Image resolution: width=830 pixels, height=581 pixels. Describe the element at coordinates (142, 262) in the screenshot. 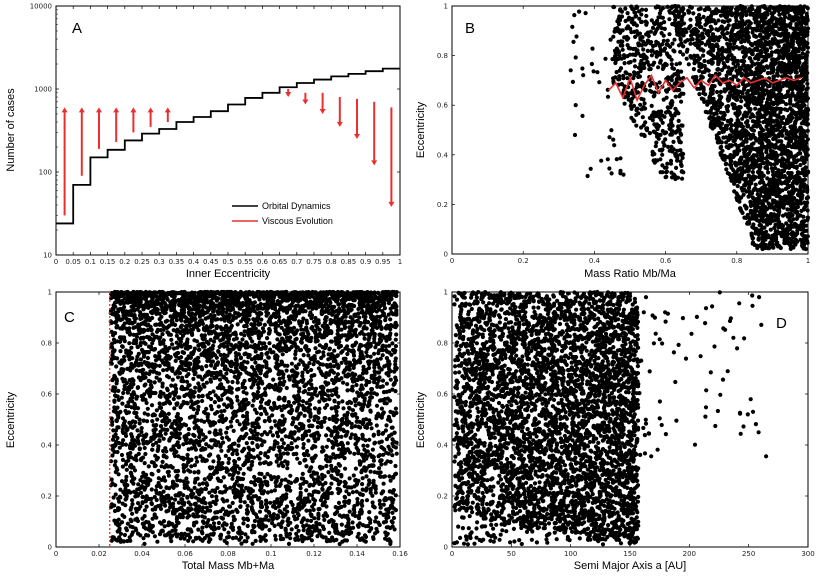

I see `x-tick-label: 0.25` at that location.